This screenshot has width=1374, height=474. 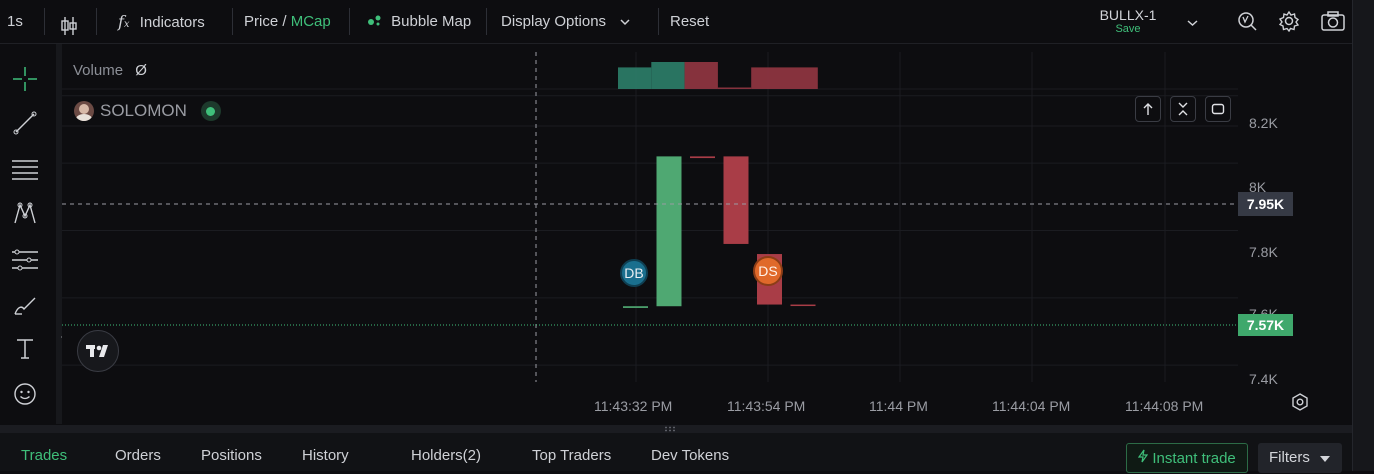 What do you see at coordinates (634, 273) in the screenshot?
I see `dev-buy-marker: DB` at bounding box center [634, 273].